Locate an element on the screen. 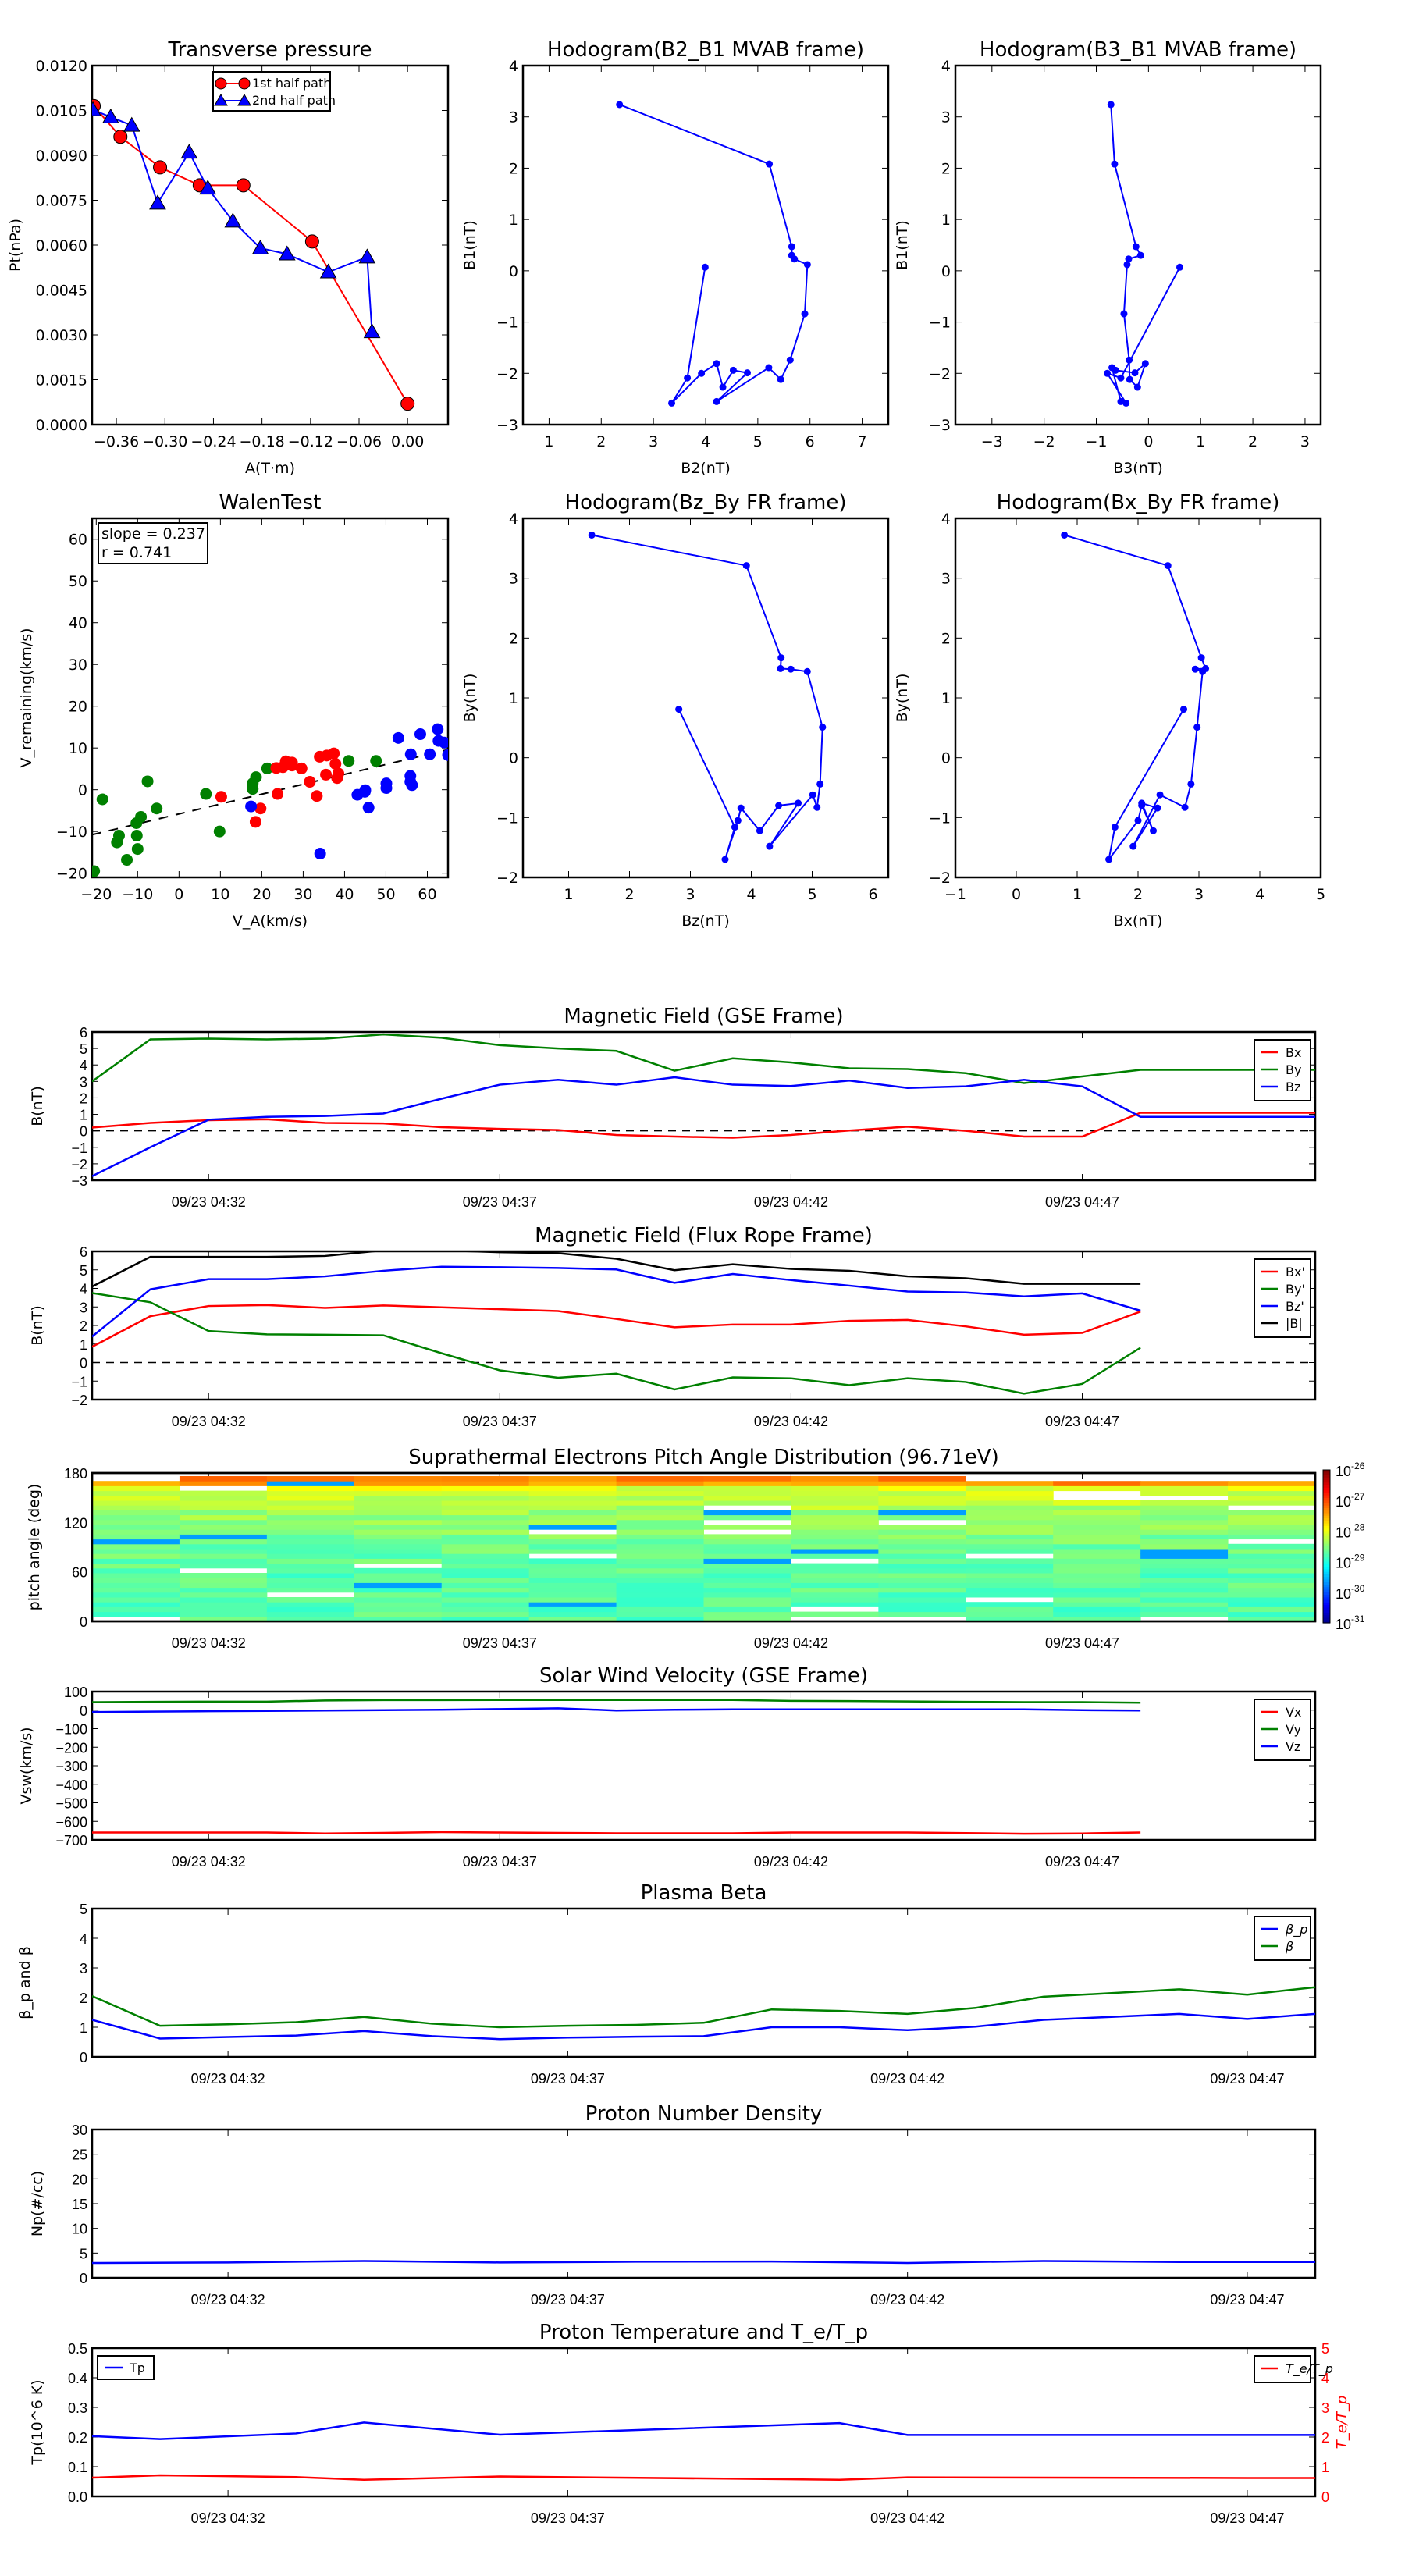 This screenshot has width=1405, height=2576. x-tick-label: 0 is located at coordinates (1149, 441).